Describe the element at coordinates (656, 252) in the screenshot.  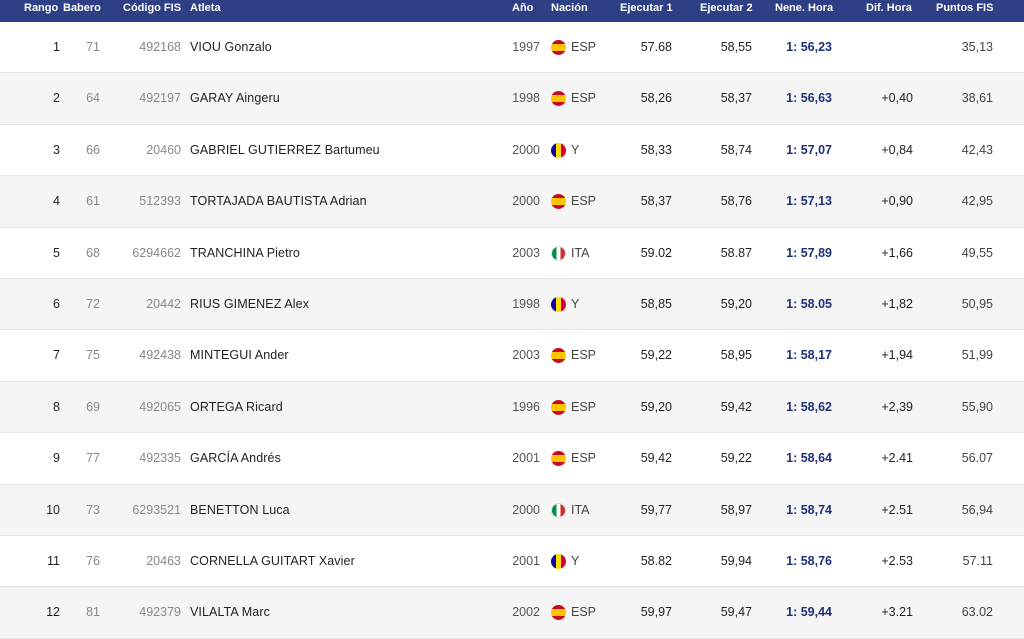
I see `run1-cell: 59.02` at that location.